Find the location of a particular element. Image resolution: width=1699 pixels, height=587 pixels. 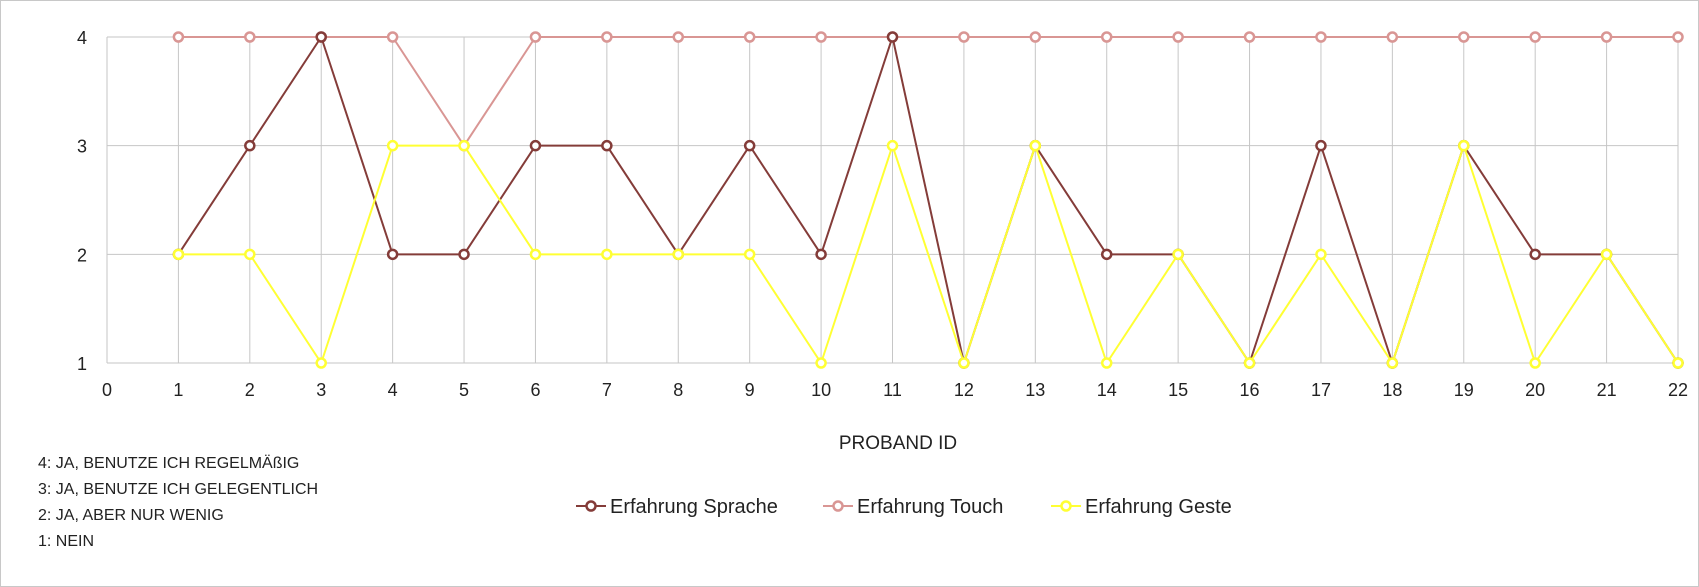

x-tick-label: 4 is located at coordinates (393, 390).